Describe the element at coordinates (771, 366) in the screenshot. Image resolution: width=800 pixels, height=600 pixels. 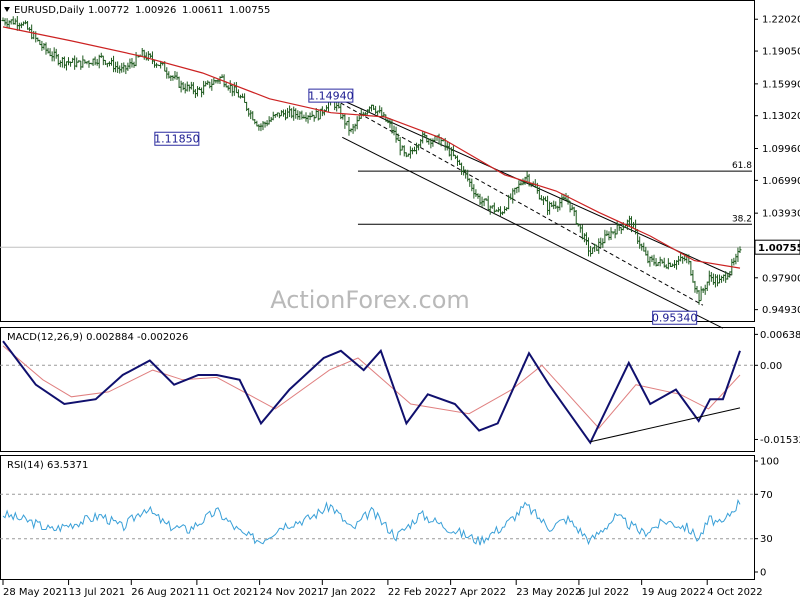
I see `macd-tick-label: 0.00` at that location.